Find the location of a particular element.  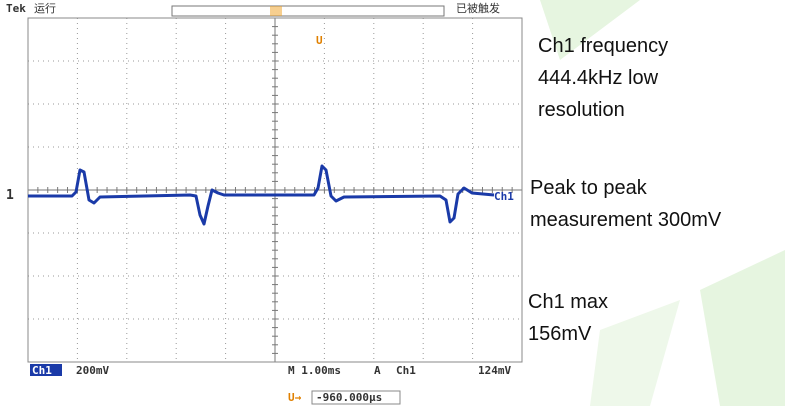

brand: Tek is located at coordinates (16, 8).